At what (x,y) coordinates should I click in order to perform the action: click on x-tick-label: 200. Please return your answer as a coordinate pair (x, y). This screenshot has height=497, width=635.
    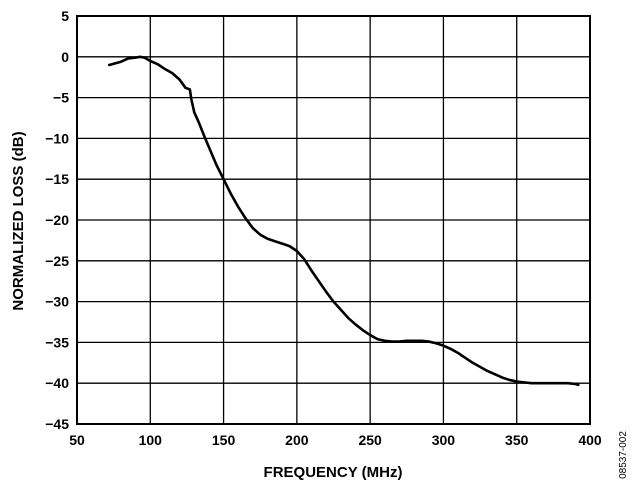
    Looking at the image, I should click on (297, 440).